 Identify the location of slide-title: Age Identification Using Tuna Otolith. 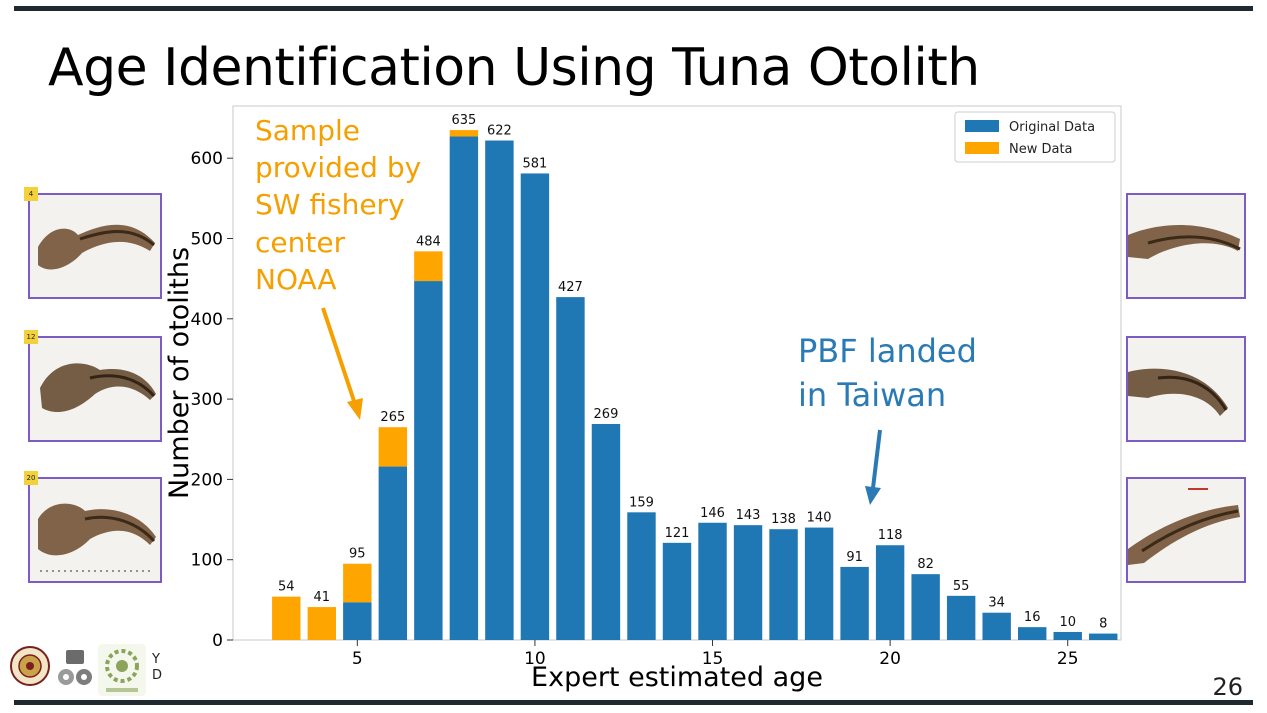
(514, 68).